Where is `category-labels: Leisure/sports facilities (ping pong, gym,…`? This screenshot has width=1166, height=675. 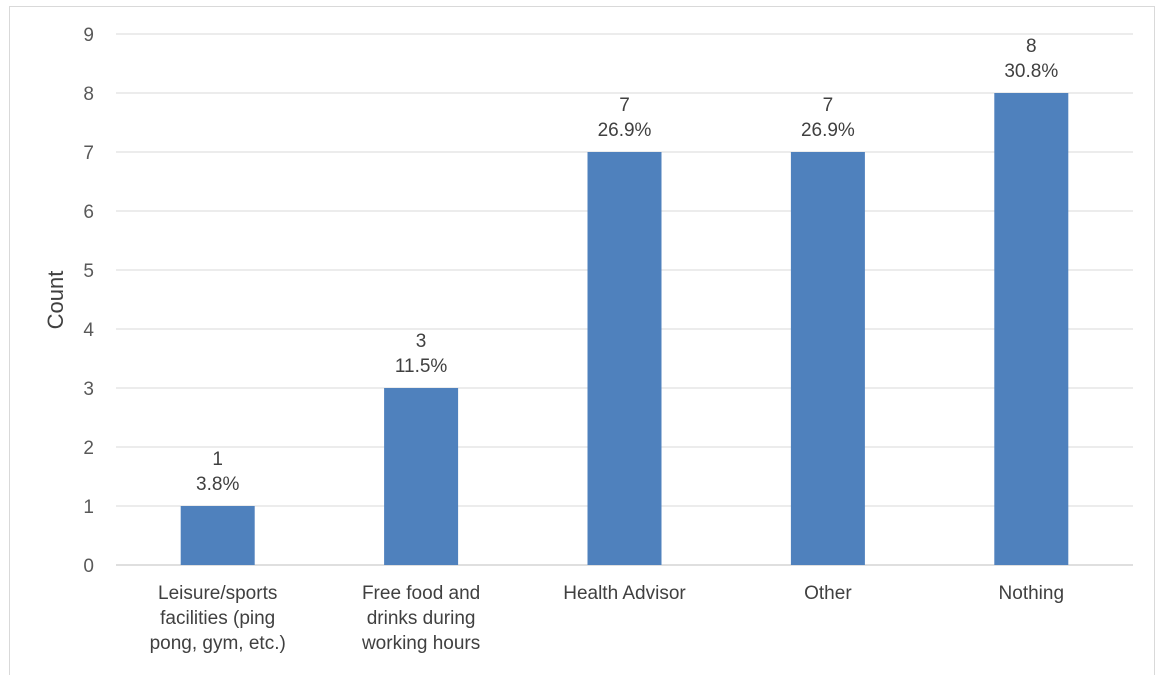
category-labels: Leisure/sports facilities (ping pong, gym,… is located at coordinates (607, 618).